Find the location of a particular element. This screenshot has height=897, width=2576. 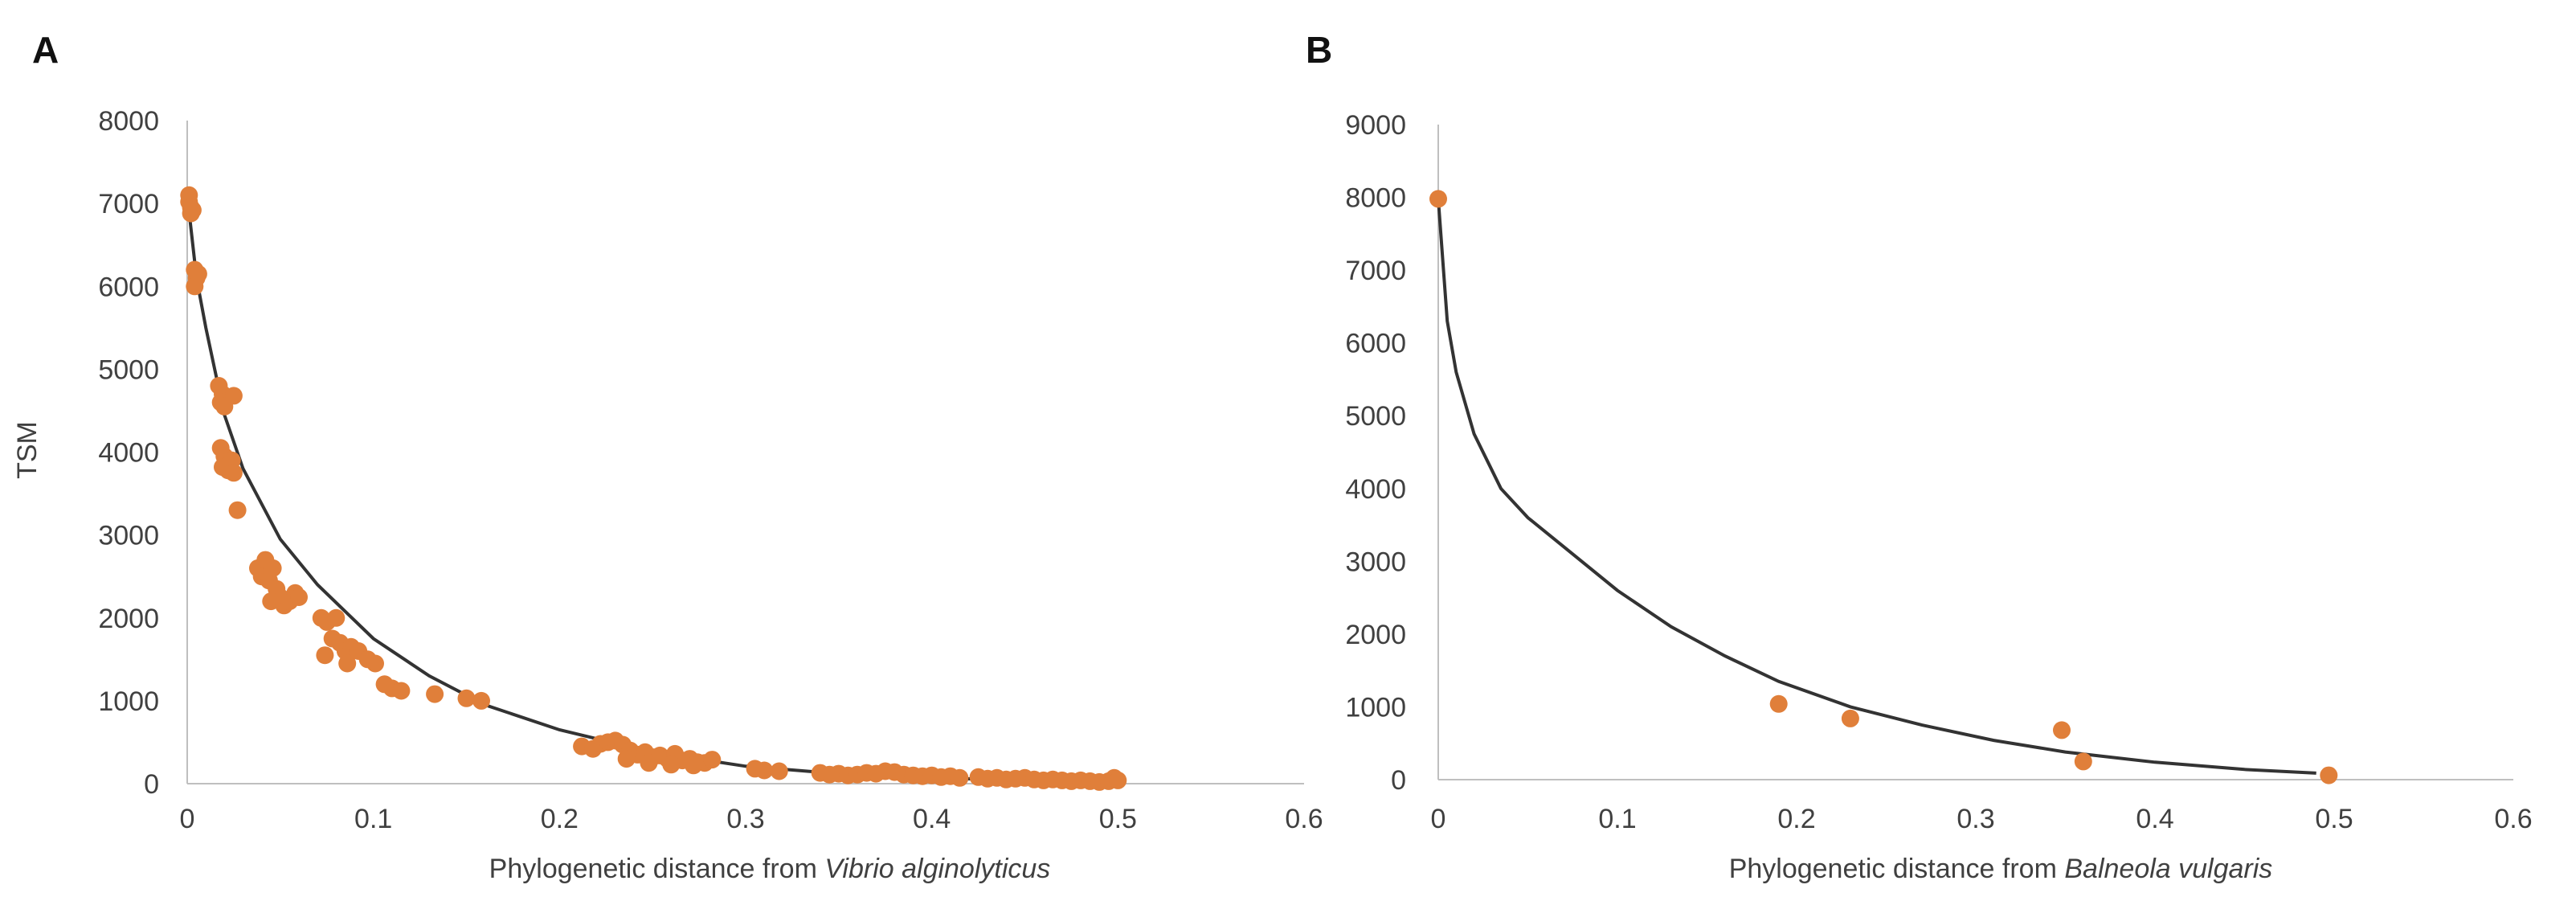

panel-a-x-axis-title-prefix: Phylogenetic distance from is located at coordinates (657, 869).